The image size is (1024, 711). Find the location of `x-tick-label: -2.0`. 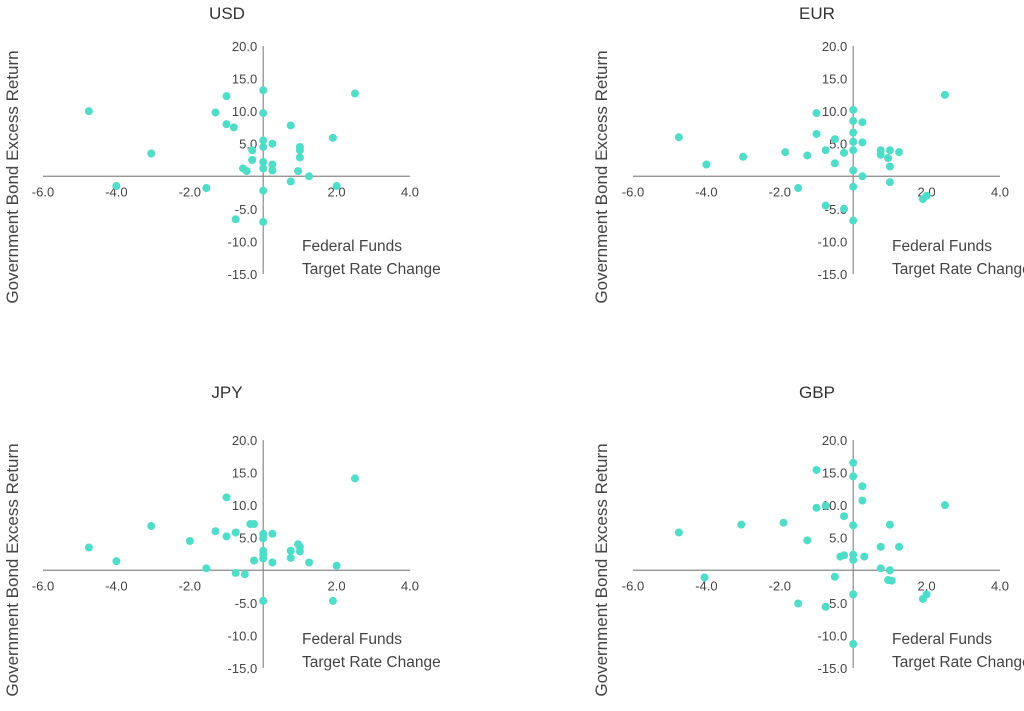

x-tick-label: -2.0 is located at coordinates (780, 585).